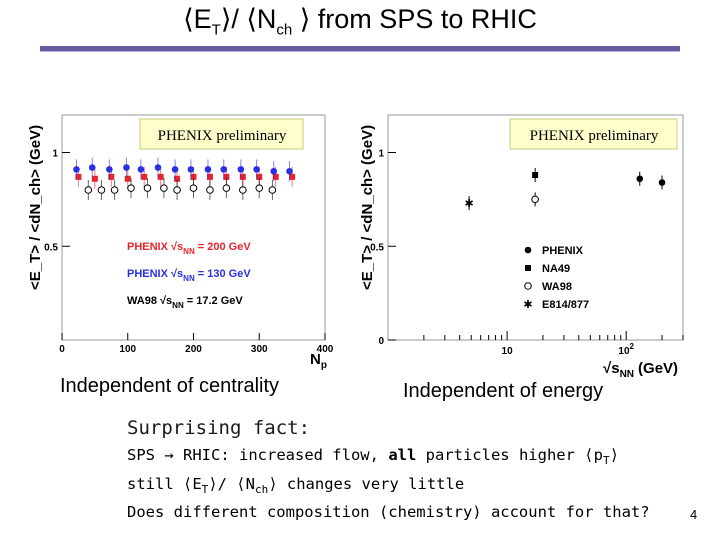  Describe the element at coordinates (170, 386) in the screenshot. I see `caption-left: Independent of centrality` at that location.